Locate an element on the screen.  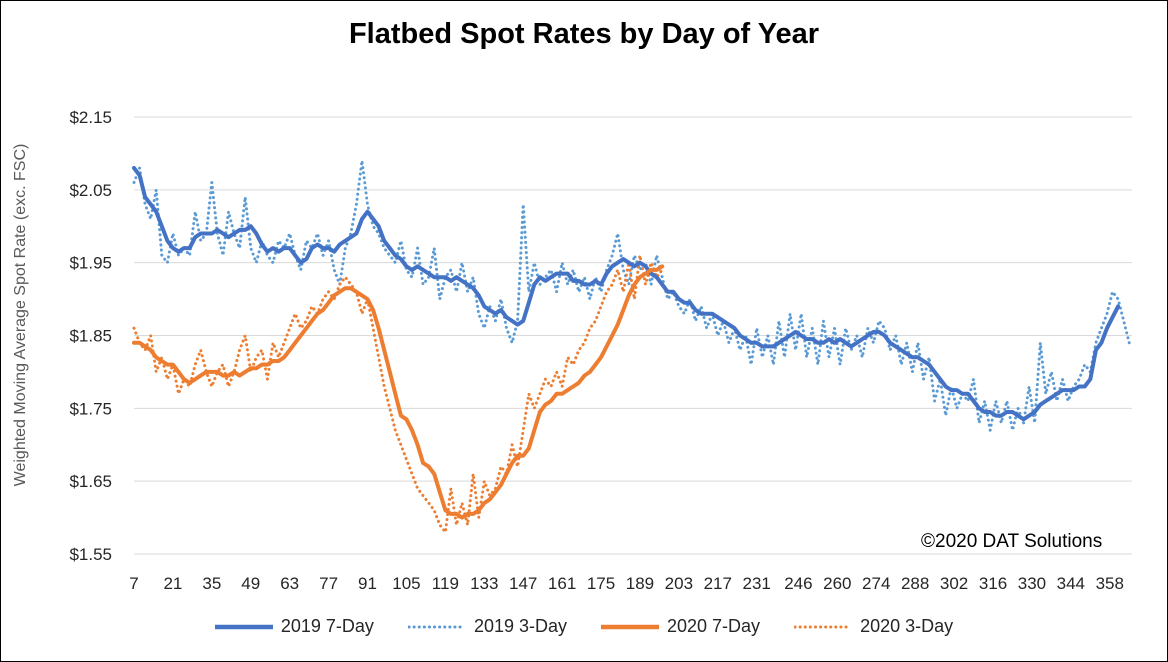
x-tick-label: 274 is located at coordinates (876, 583).